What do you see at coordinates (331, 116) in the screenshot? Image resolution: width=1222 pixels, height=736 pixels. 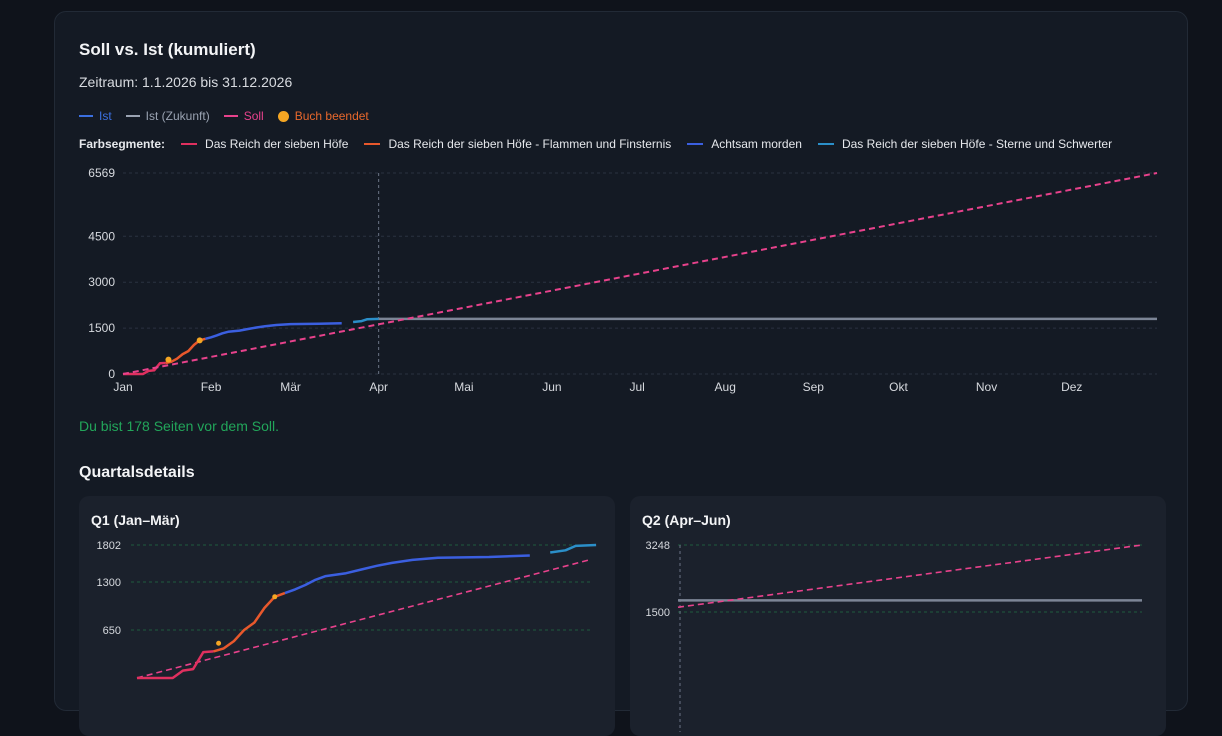 I see `legend-label: Buch beendet` at bounding box center [331, 116].